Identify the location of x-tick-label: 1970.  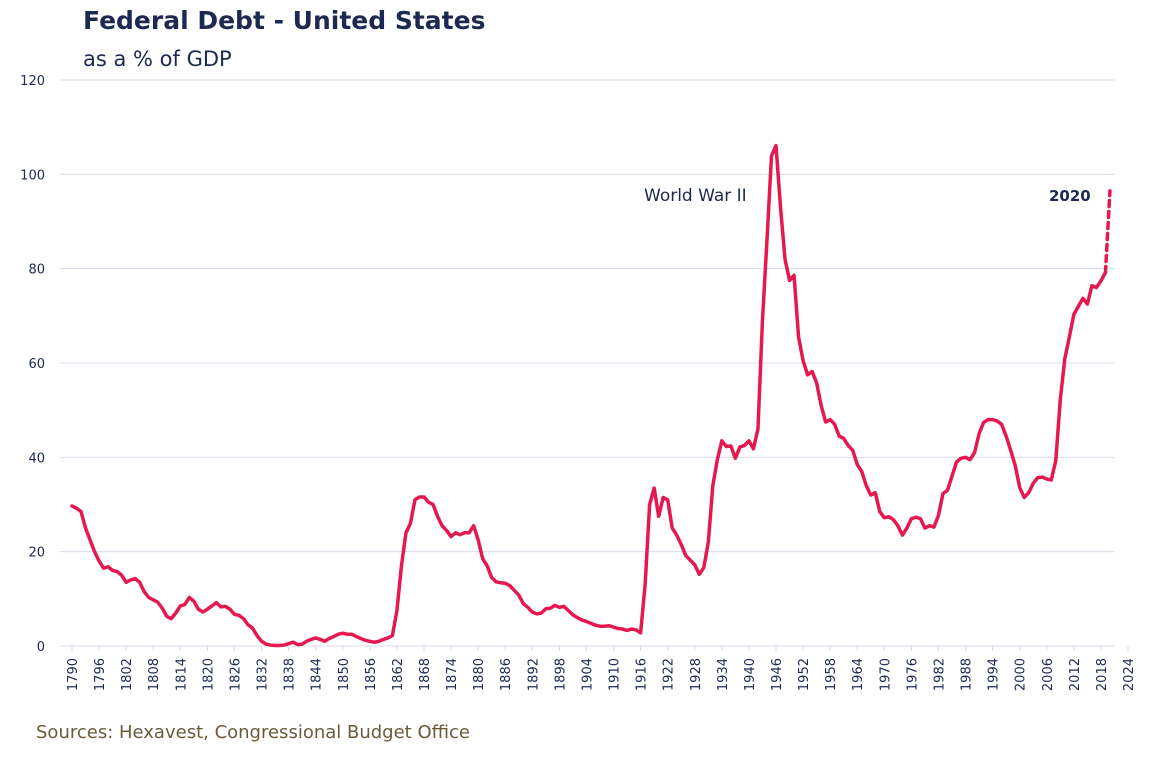
(885, 674).